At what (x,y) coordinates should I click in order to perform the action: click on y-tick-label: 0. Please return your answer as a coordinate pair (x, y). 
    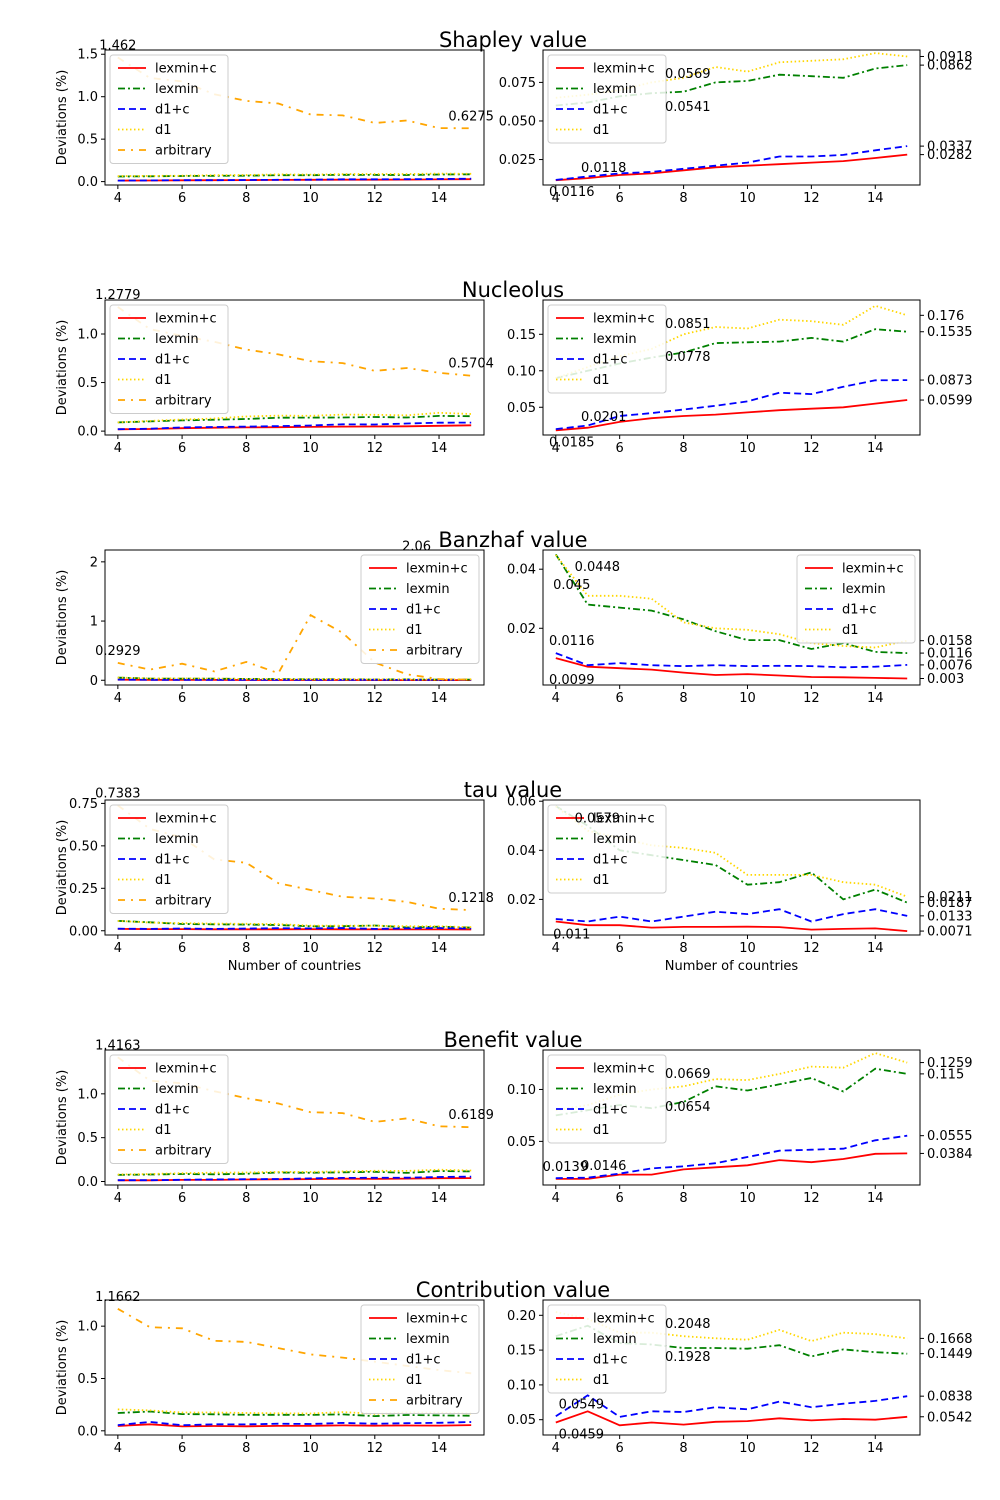
    Looking at the image, I should click on (94, 681).